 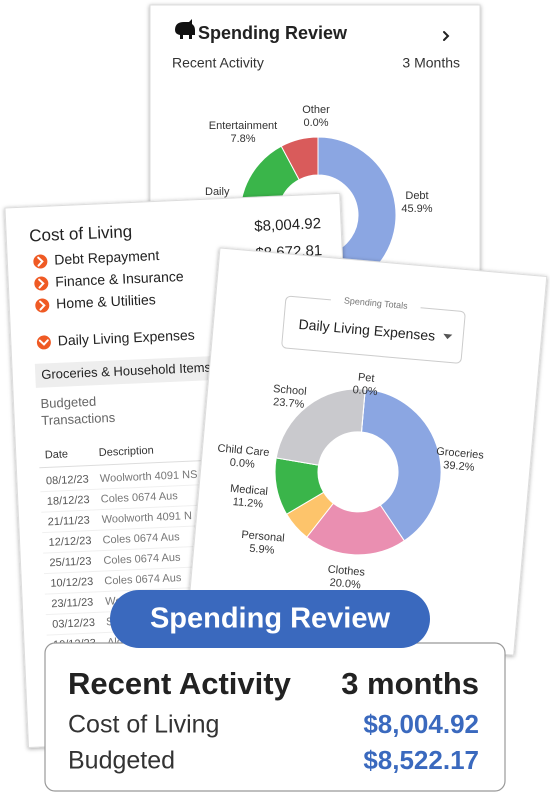 I want to click on category-label: Daily Living Expenses, so click(x=126, y=338).